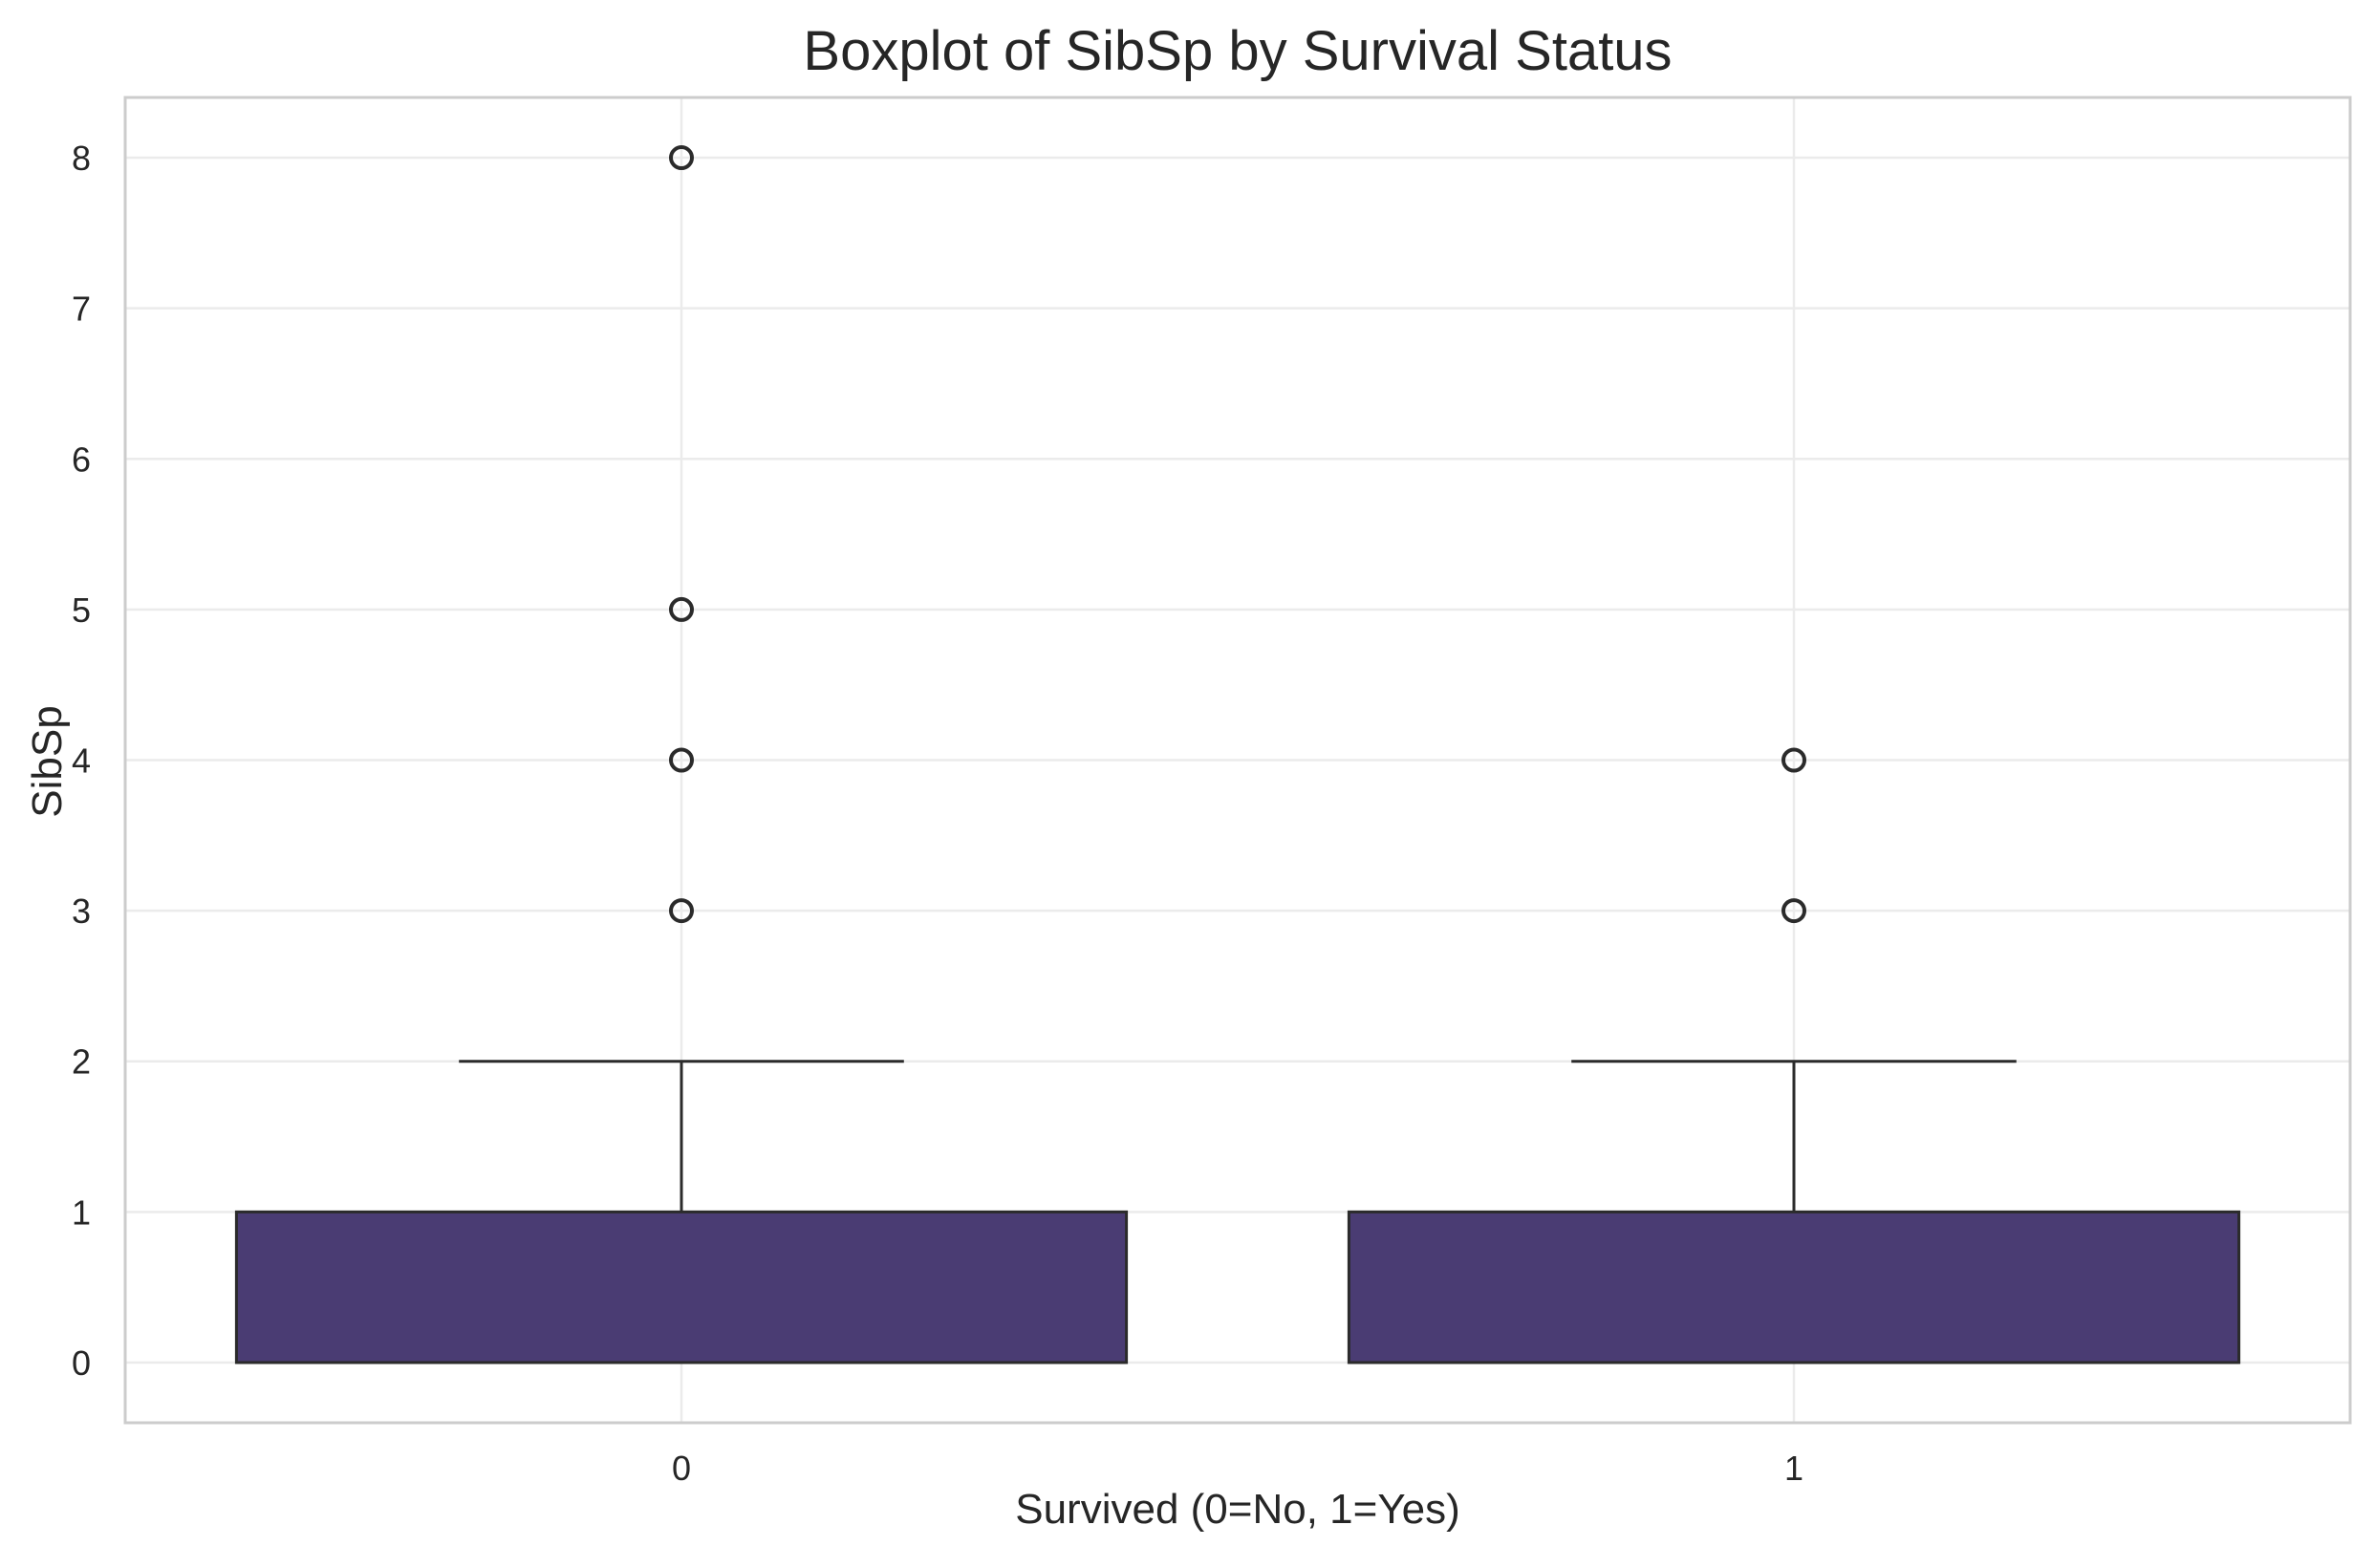  Describe the element at coordinates (82, 610) in the screenshot. I see `y-tick-label: 5` at that location.